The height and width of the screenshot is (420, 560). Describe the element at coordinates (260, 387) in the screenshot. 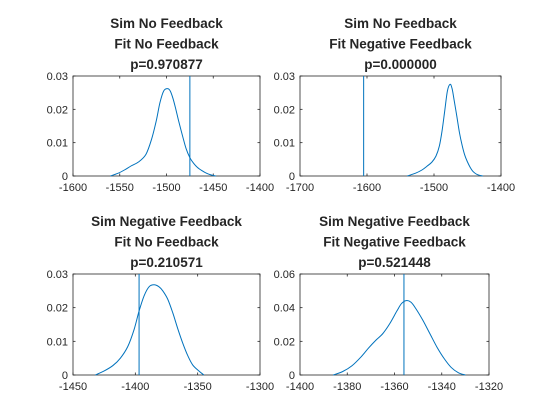

I see `x-tick-label: -1300` at that location.